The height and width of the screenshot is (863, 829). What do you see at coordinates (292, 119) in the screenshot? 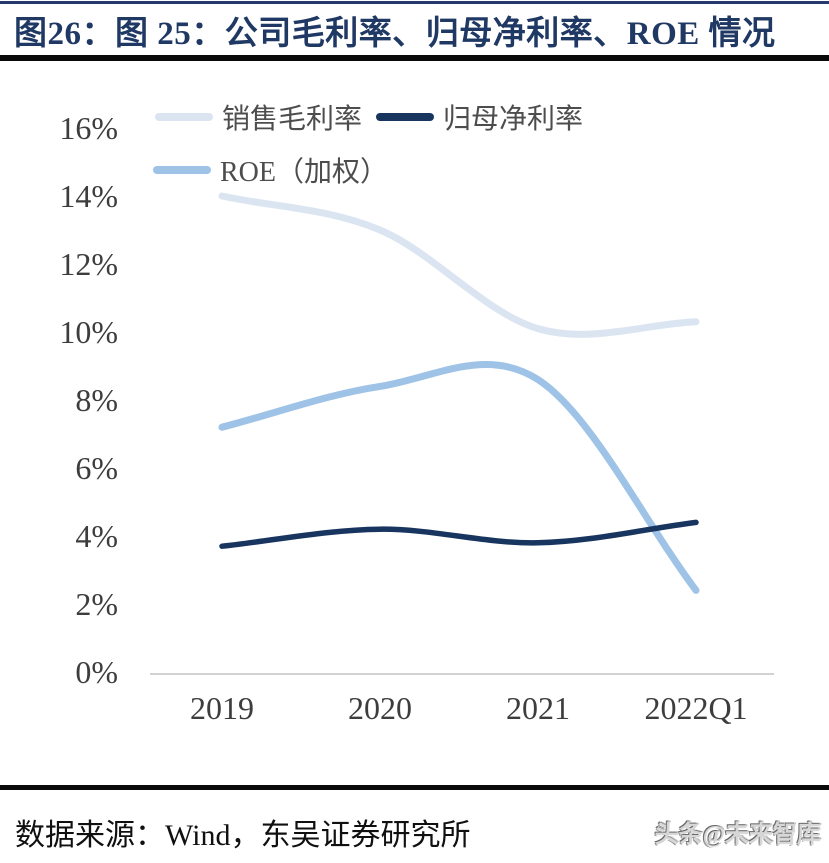
I see `legend-label-gross-margin: 销售毛利率` at bounding box center [292, 119].